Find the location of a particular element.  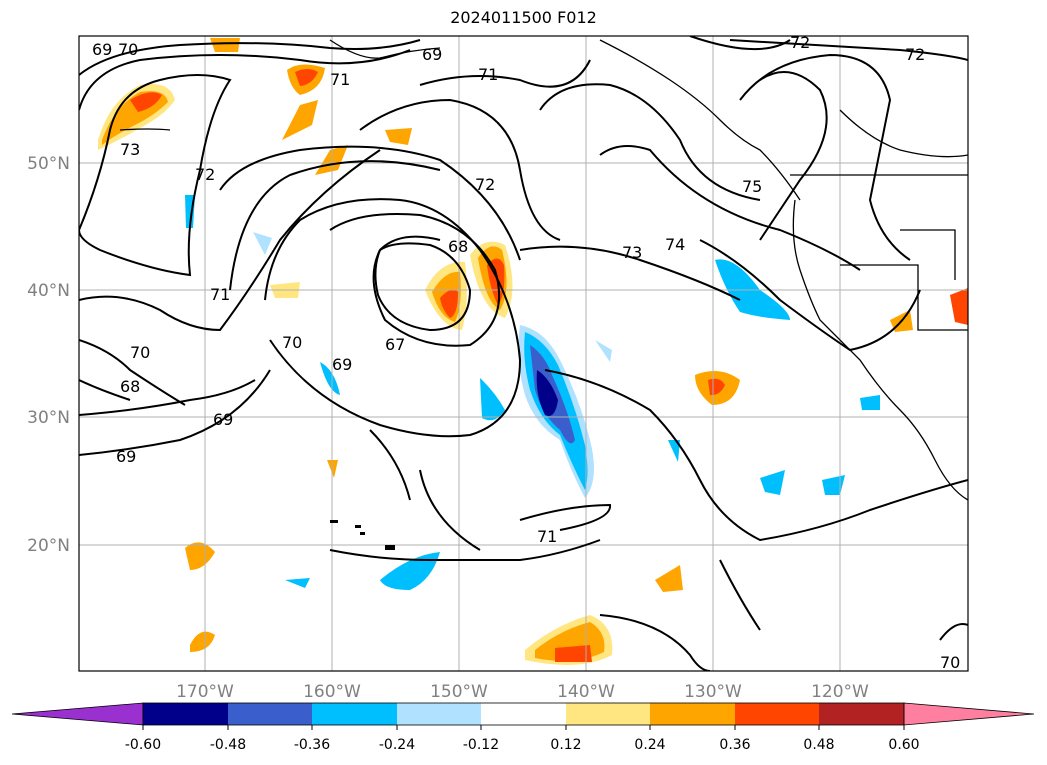

islands is located at coordinates (362, 535).